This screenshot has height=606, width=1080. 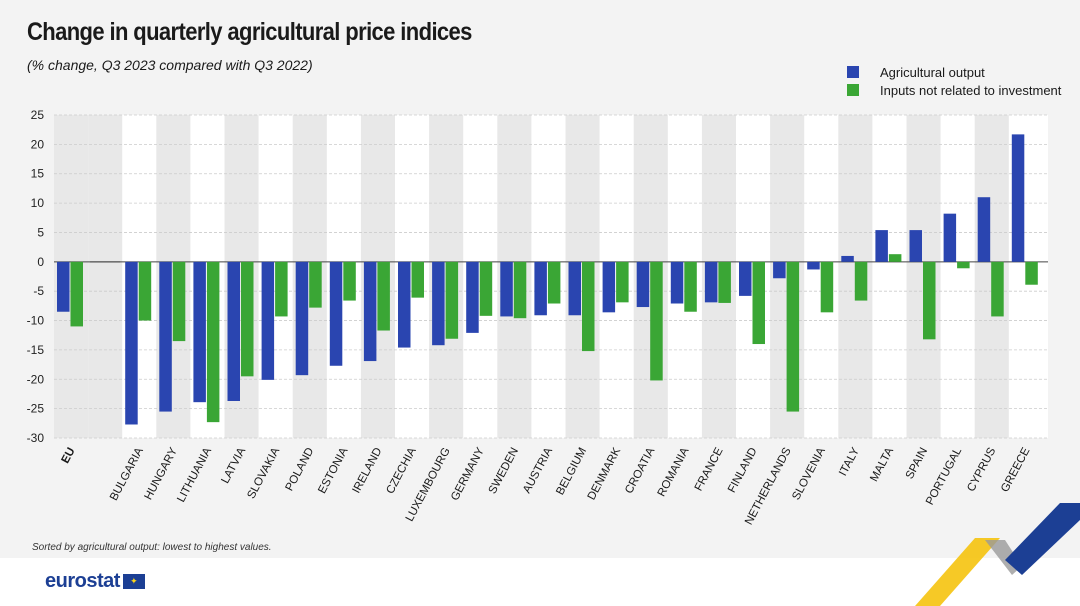 What do you see at coordinates (932, 72) in the screenshot?
I see `legend-label-output: Agricultural output` at bounding box center [932, 72].